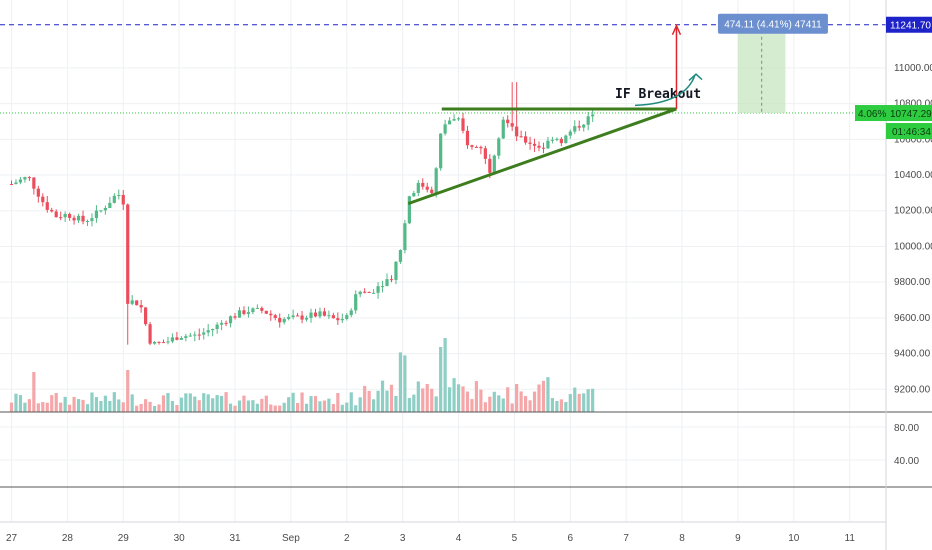 The image size is (932, 550). Describe the element at coordinates (911, 132) in the screenshot. I see `countdown-label: 01:46:34` at that location.